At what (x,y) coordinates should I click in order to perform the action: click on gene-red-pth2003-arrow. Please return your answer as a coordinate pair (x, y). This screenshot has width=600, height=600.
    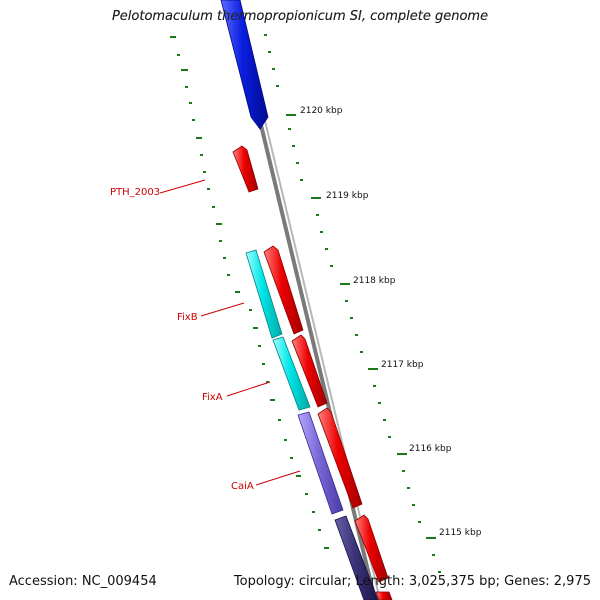
    Looking at the image, I should click on (245, 169).